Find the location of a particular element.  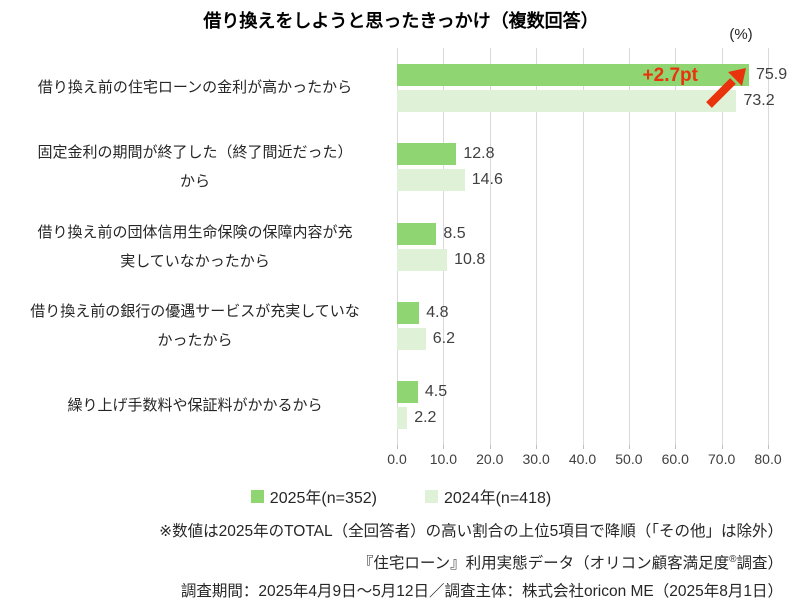

x-tick-label: 70.0 is located at coordinates (722, 459).